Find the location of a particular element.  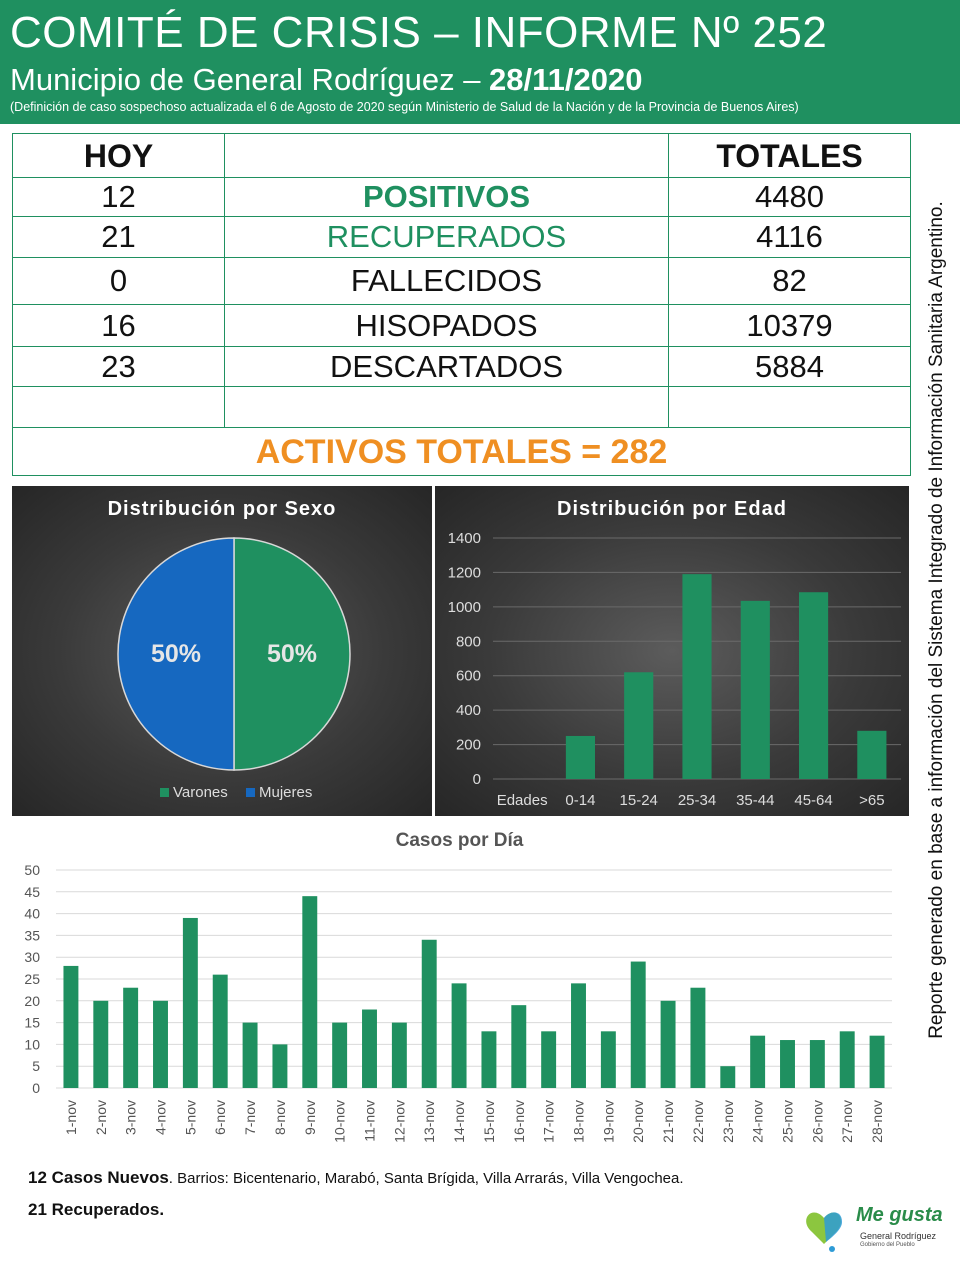

y-tick-label: 400 is located at coordinates (468, 710).